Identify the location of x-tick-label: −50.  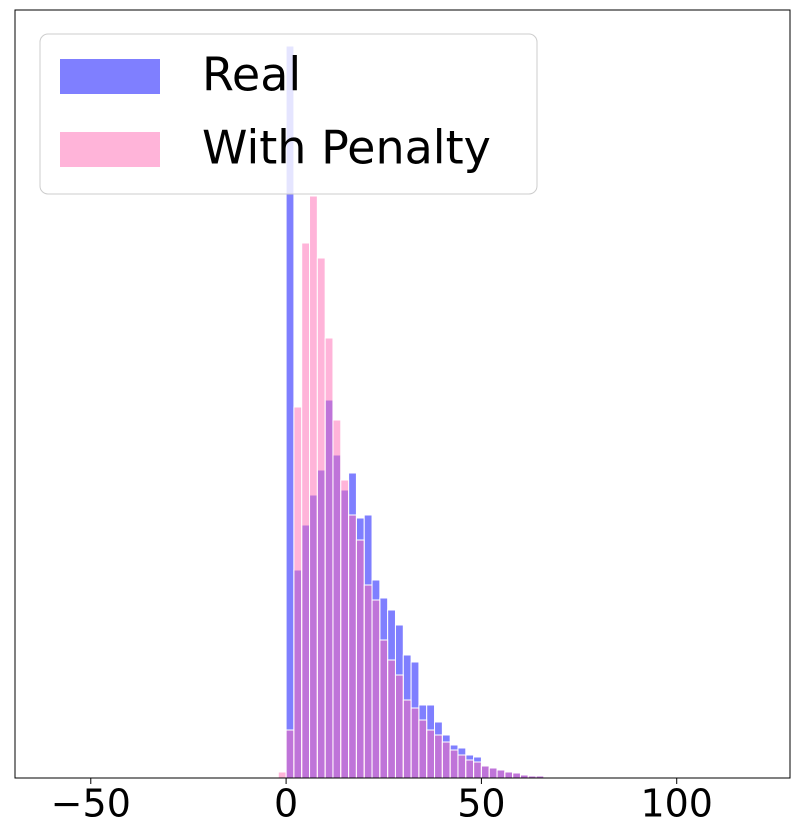
(91, 804).